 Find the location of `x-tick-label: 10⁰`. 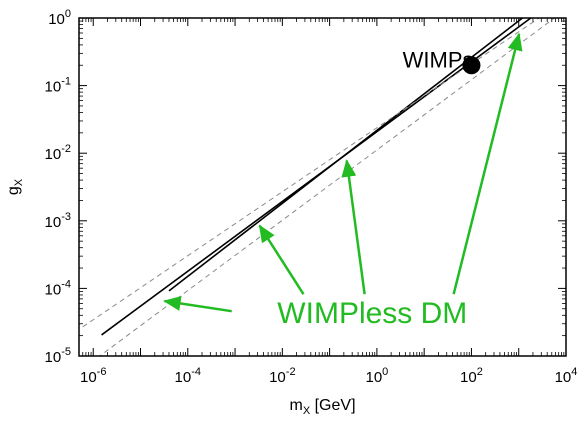

x-tick-label: 10⁰ is located at coordinates (376, 376).